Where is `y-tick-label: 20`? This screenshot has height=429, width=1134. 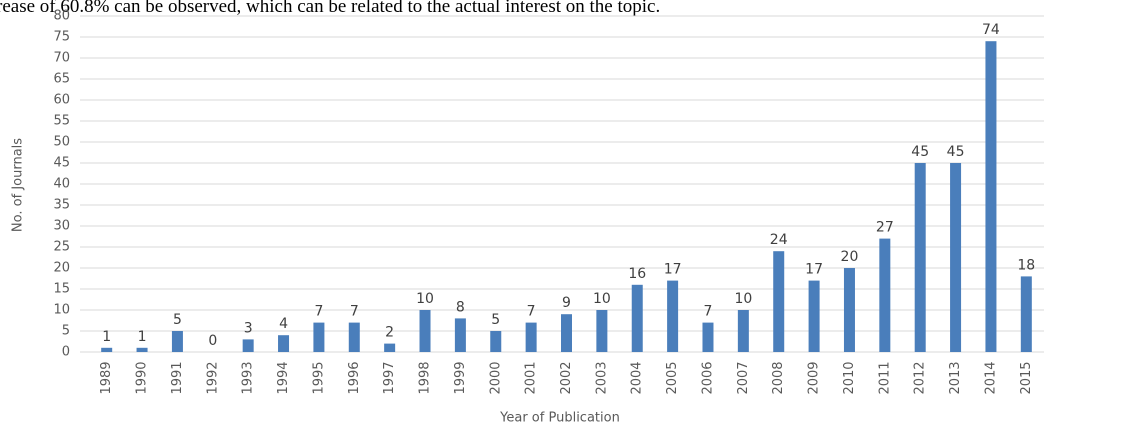 y-tick-label: 20 is located at coordinates (61, 268).